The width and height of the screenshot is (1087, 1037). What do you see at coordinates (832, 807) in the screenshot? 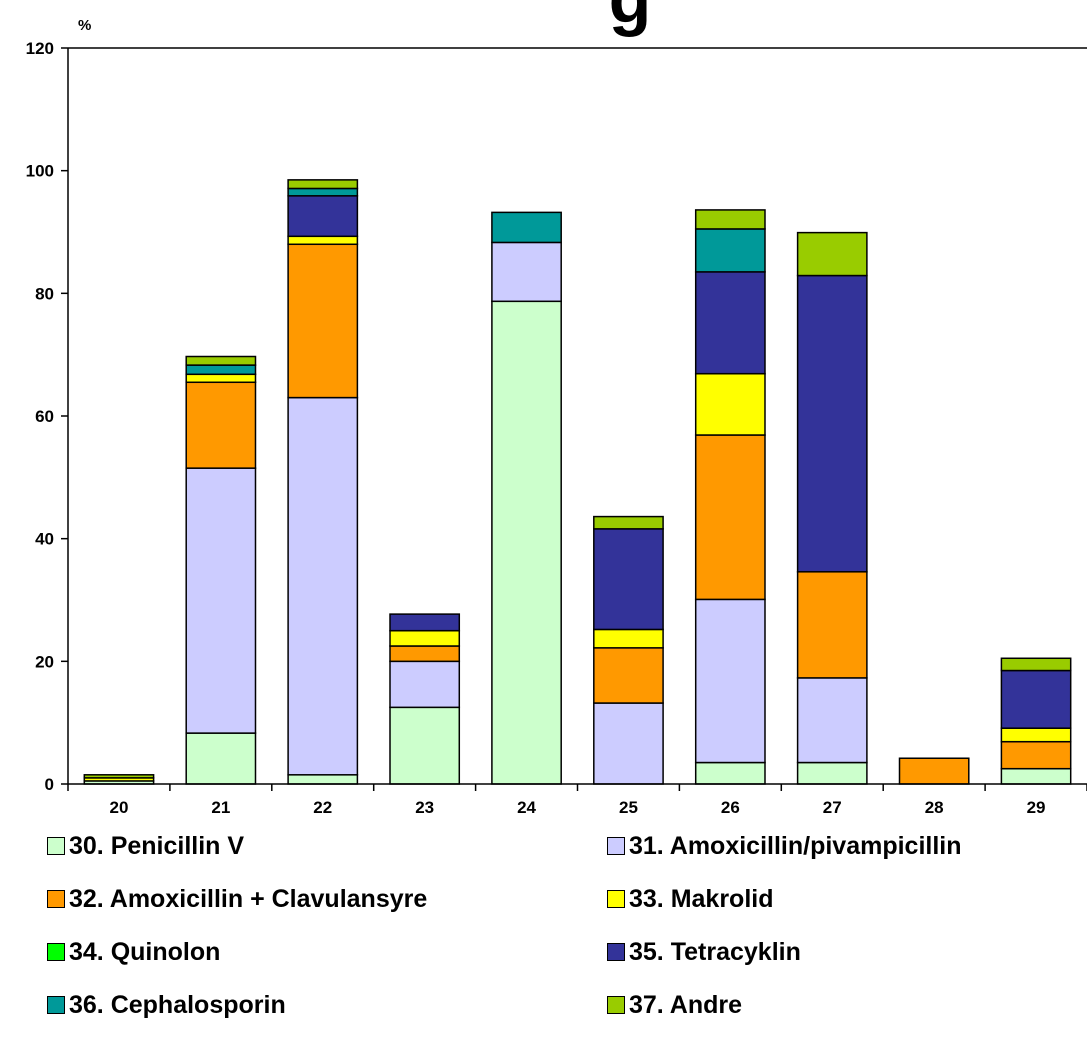
I see `x-tick-label: 27` at bounding box center [832, 807].